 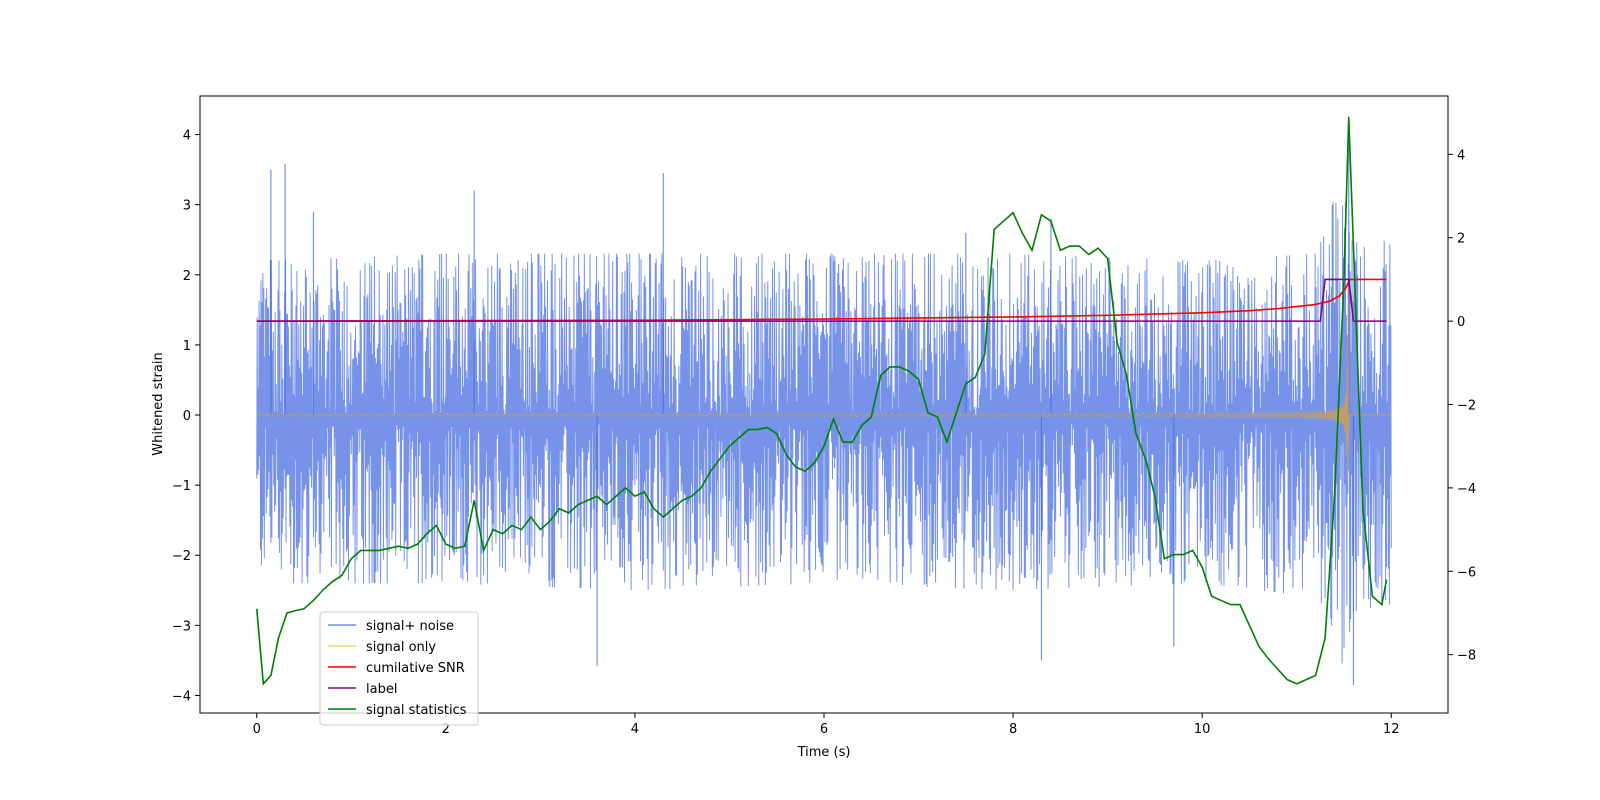 I want to click on y-tick-label: −2, so click(x=181, y=556).